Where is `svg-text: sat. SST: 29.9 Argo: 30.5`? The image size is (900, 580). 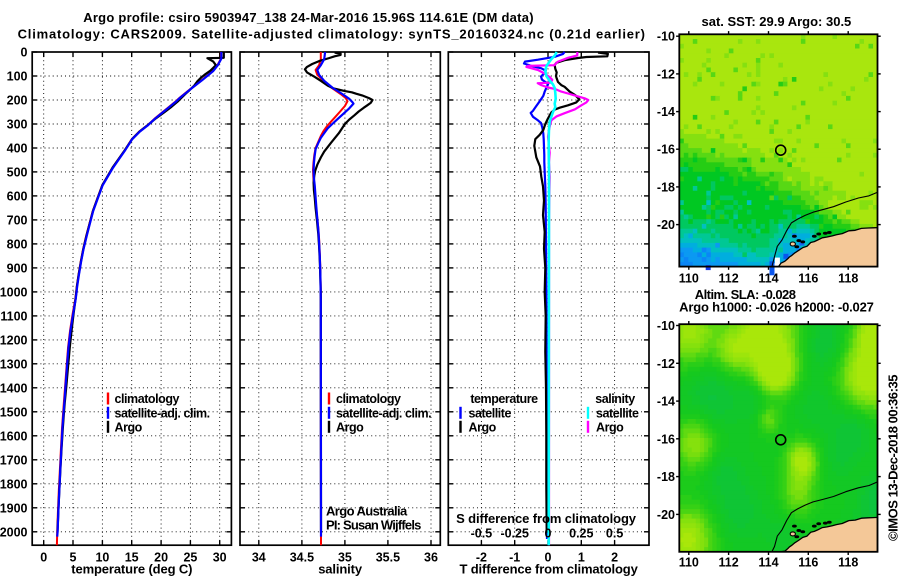
svg-text: sat. SST: 29.9 Argo: 30.5 is located at coordinates (776, 21).